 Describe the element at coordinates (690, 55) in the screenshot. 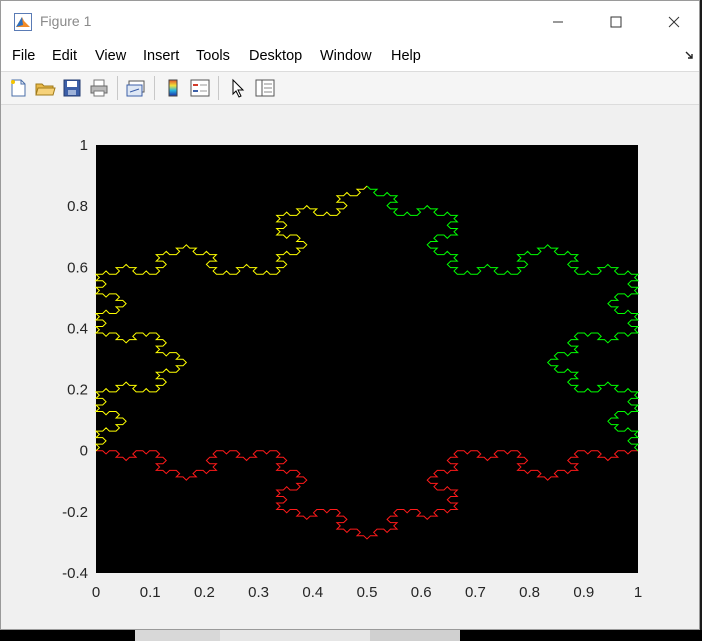

I see `dock-figure-icon` at that location.